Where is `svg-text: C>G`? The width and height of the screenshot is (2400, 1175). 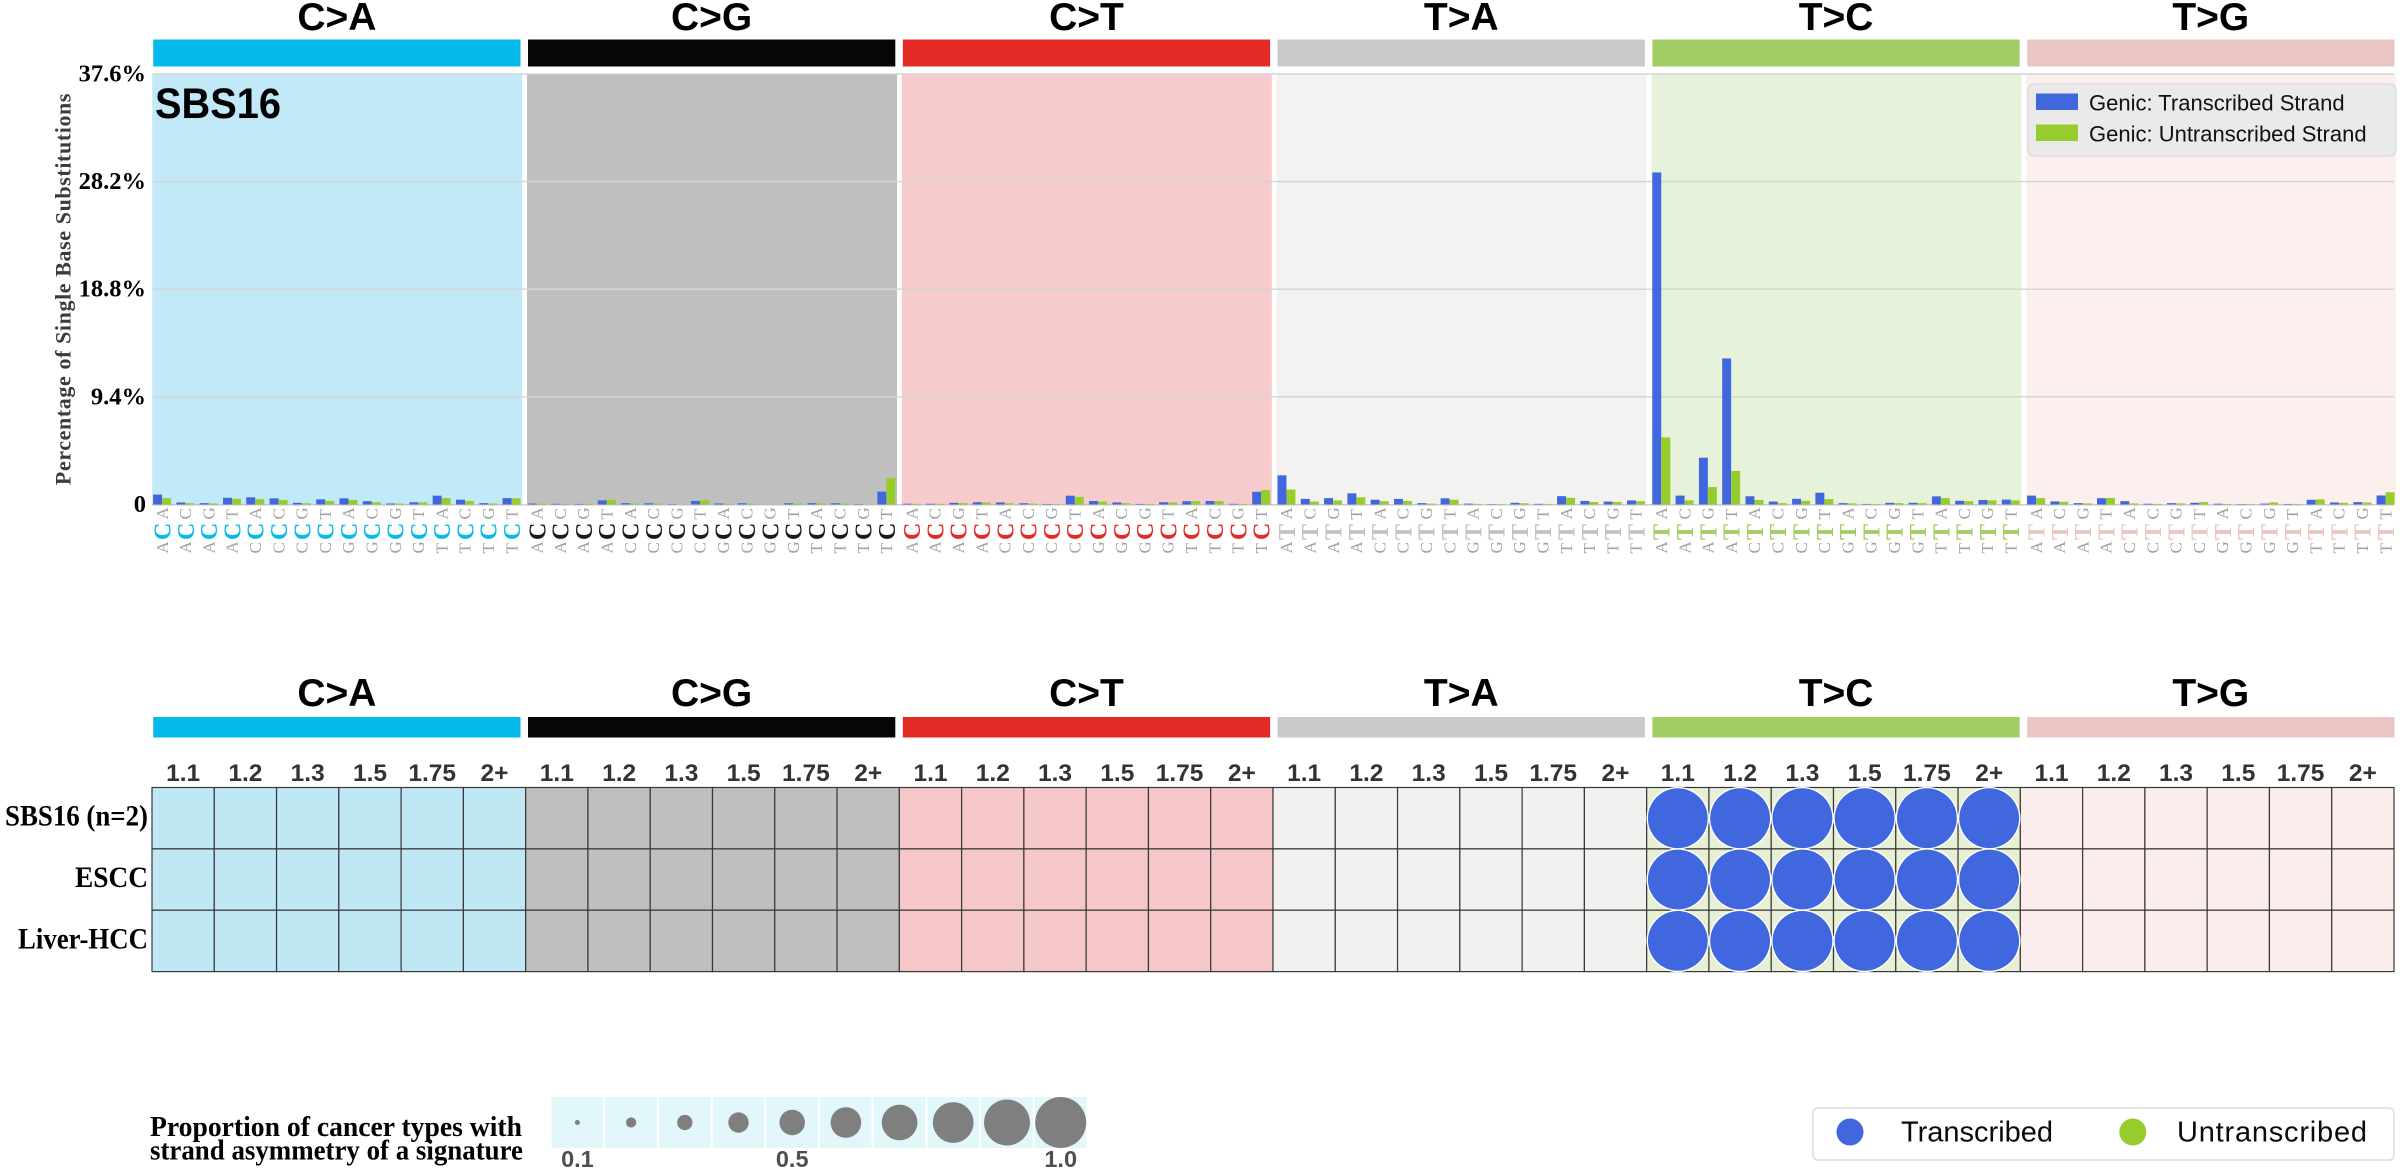
svg-text: C>G is located at coordinates (711, 19).